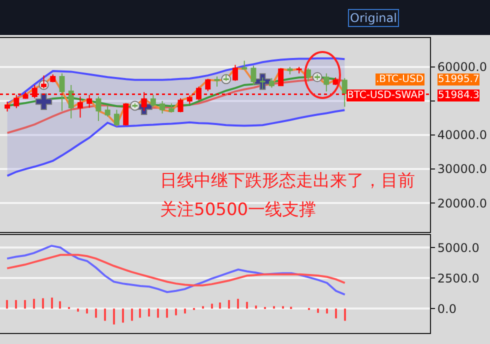 The image size is (490, 344). I want to click on text: .BTC-USD, so click(400, 79).